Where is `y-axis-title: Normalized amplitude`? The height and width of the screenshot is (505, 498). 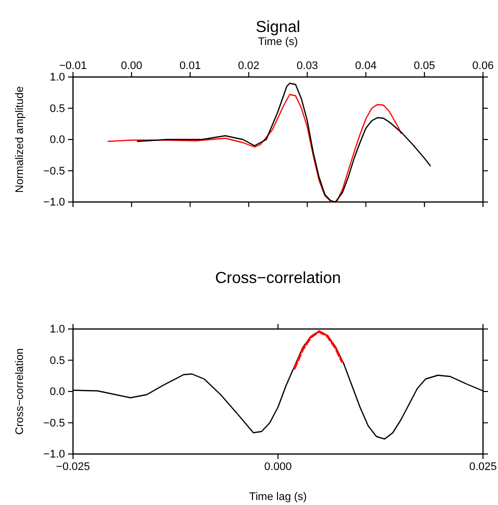
y-axis-title: Normalized amplitude is located at coordinates (20, 139).